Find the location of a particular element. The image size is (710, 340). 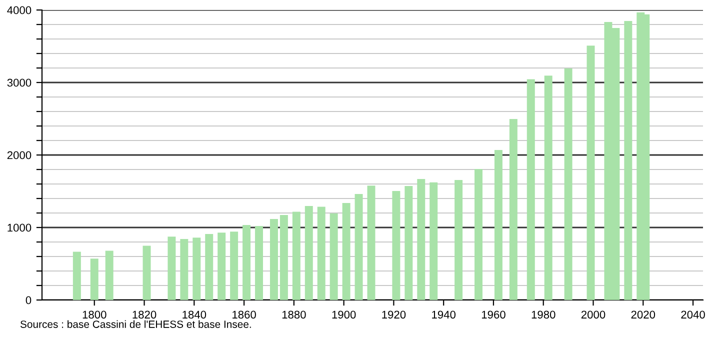

x-tick-label: 1900 is located at coordinates (344, 314).